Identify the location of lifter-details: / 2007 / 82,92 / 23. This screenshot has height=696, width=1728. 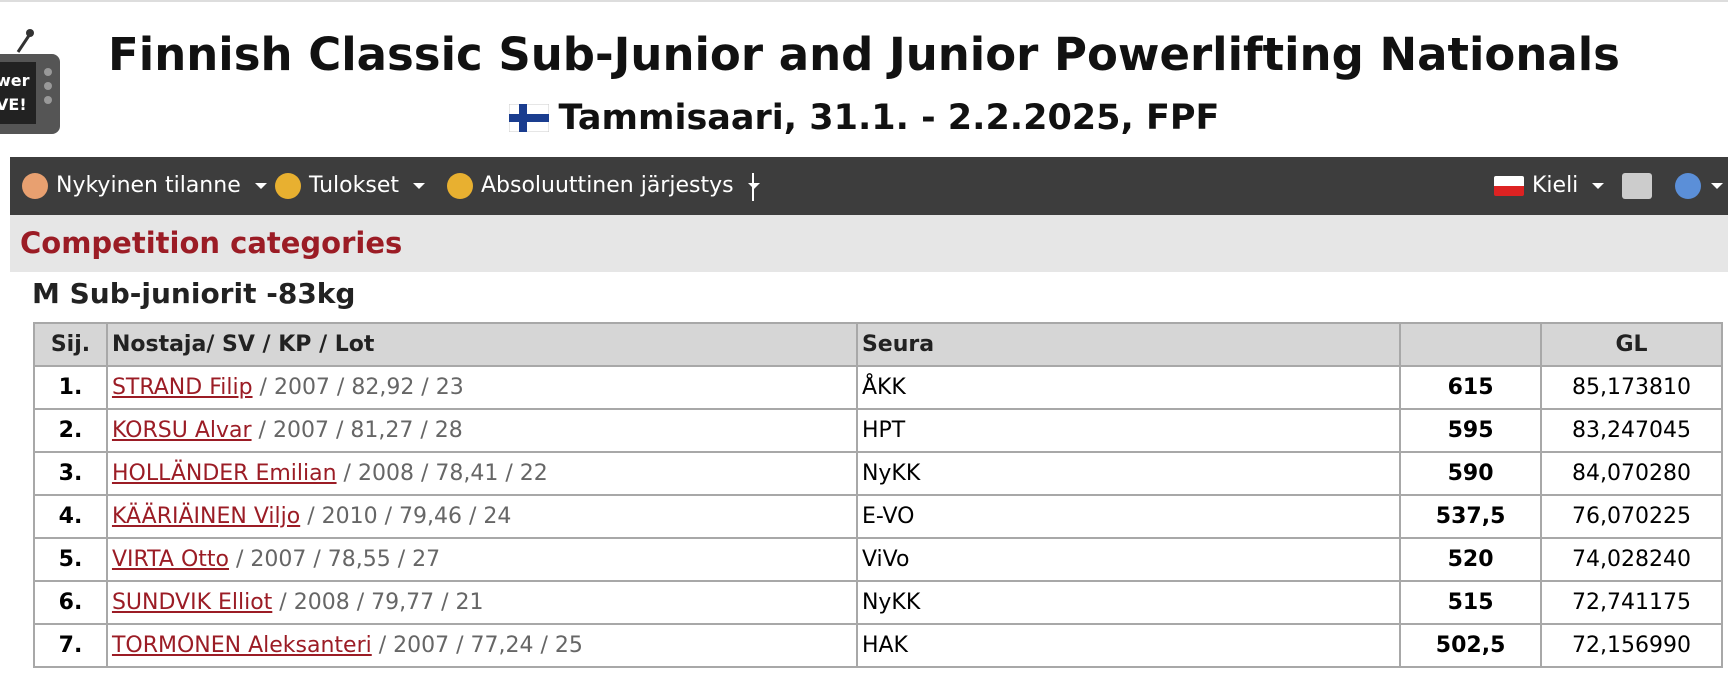
(358, 387).